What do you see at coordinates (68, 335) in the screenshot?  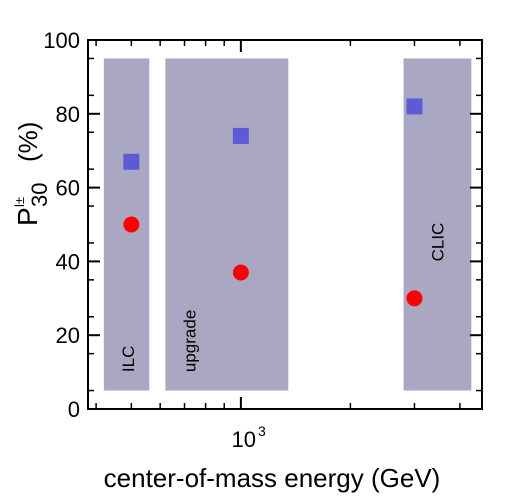 I see `y-tick-label: 20` at bounding box center [68, 335].